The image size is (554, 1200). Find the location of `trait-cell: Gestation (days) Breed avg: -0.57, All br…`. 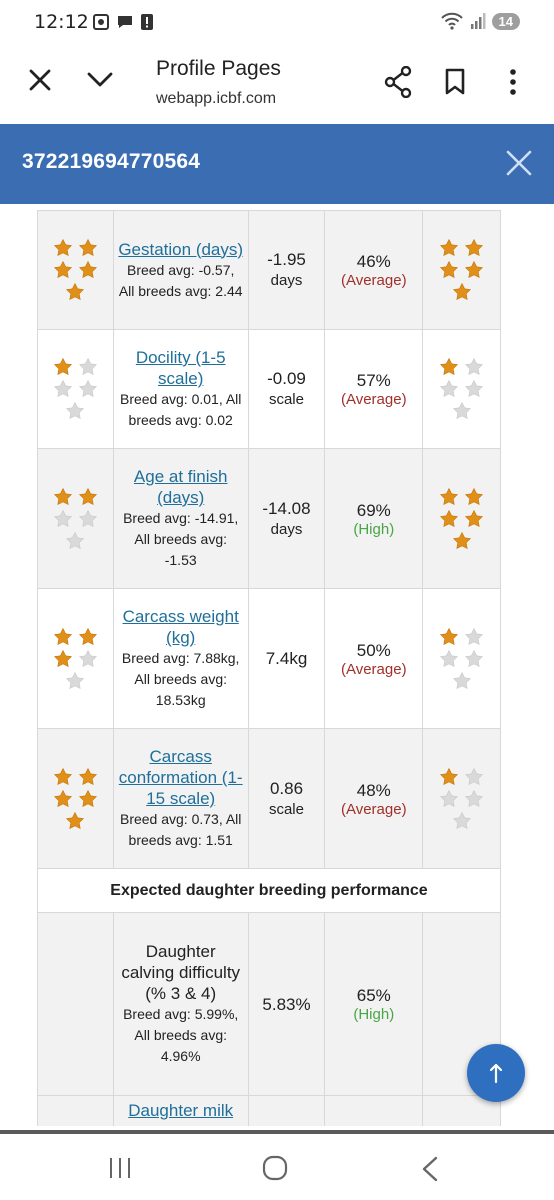

trait-cell: Gestation (days) Breed avg: -0.57, All br… is located at coordinates (180, 270).